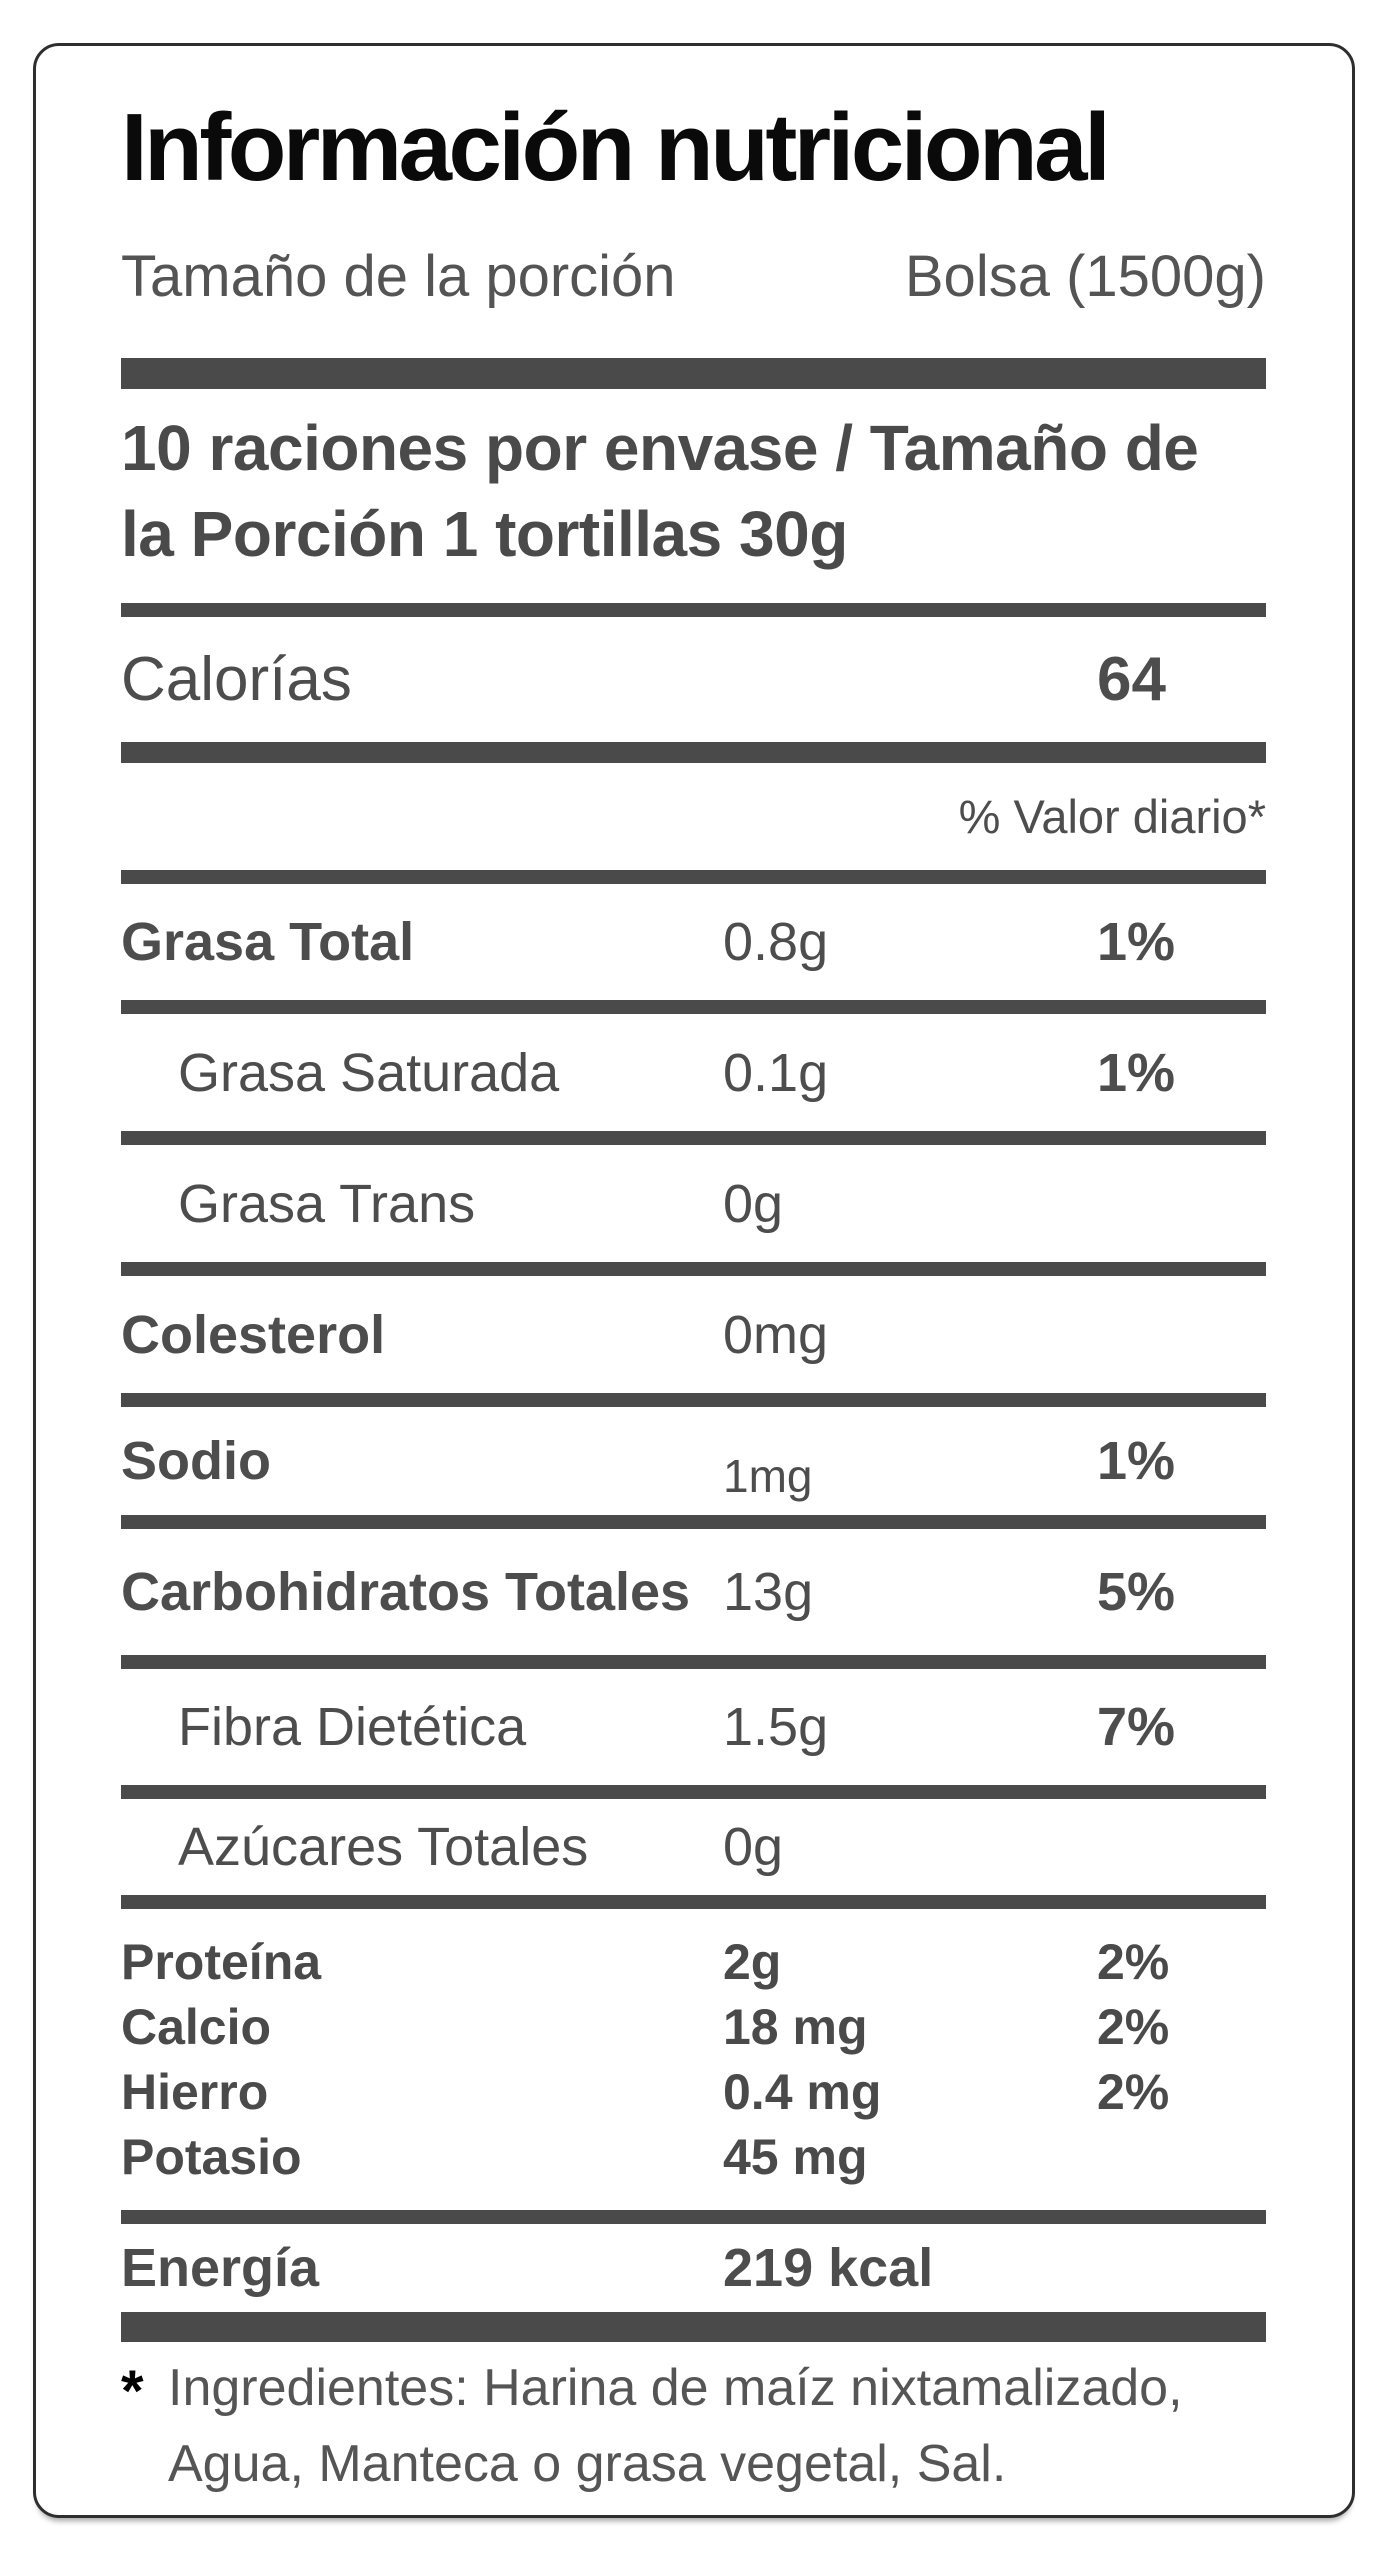 This screenshot has height=2560, width=1388. I want to click on calories-row: Calorías 64, so click(693, 679).